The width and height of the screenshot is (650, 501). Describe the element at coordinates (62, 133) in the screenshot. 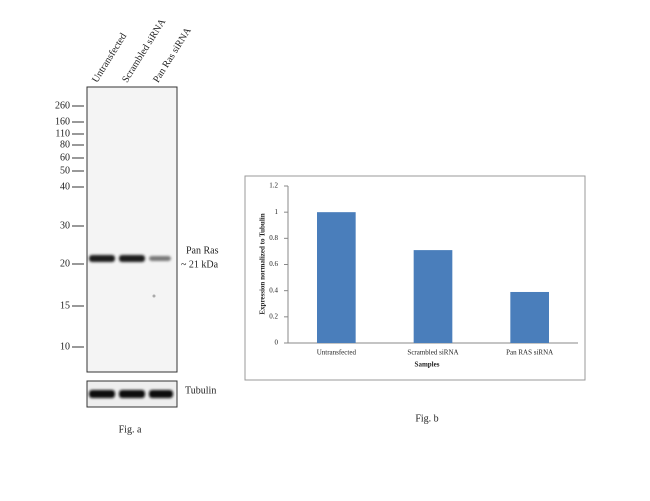

I see `marker-label: 110` at that location.